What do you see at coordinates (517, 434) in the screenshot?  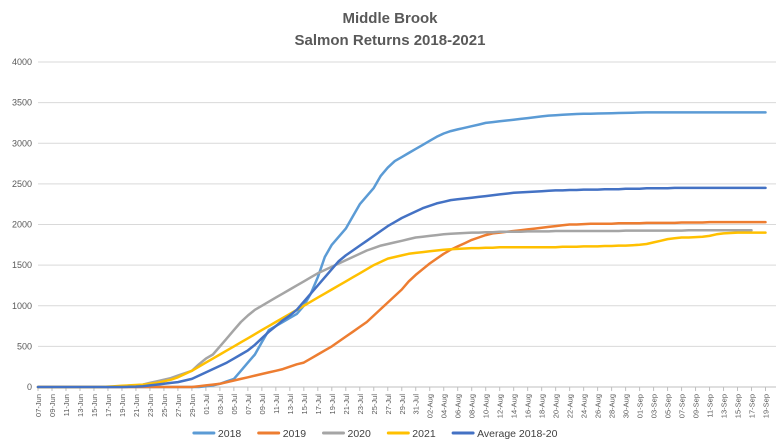 I see `legend-label: Average 2018-20` at bounding box center [517, 434].